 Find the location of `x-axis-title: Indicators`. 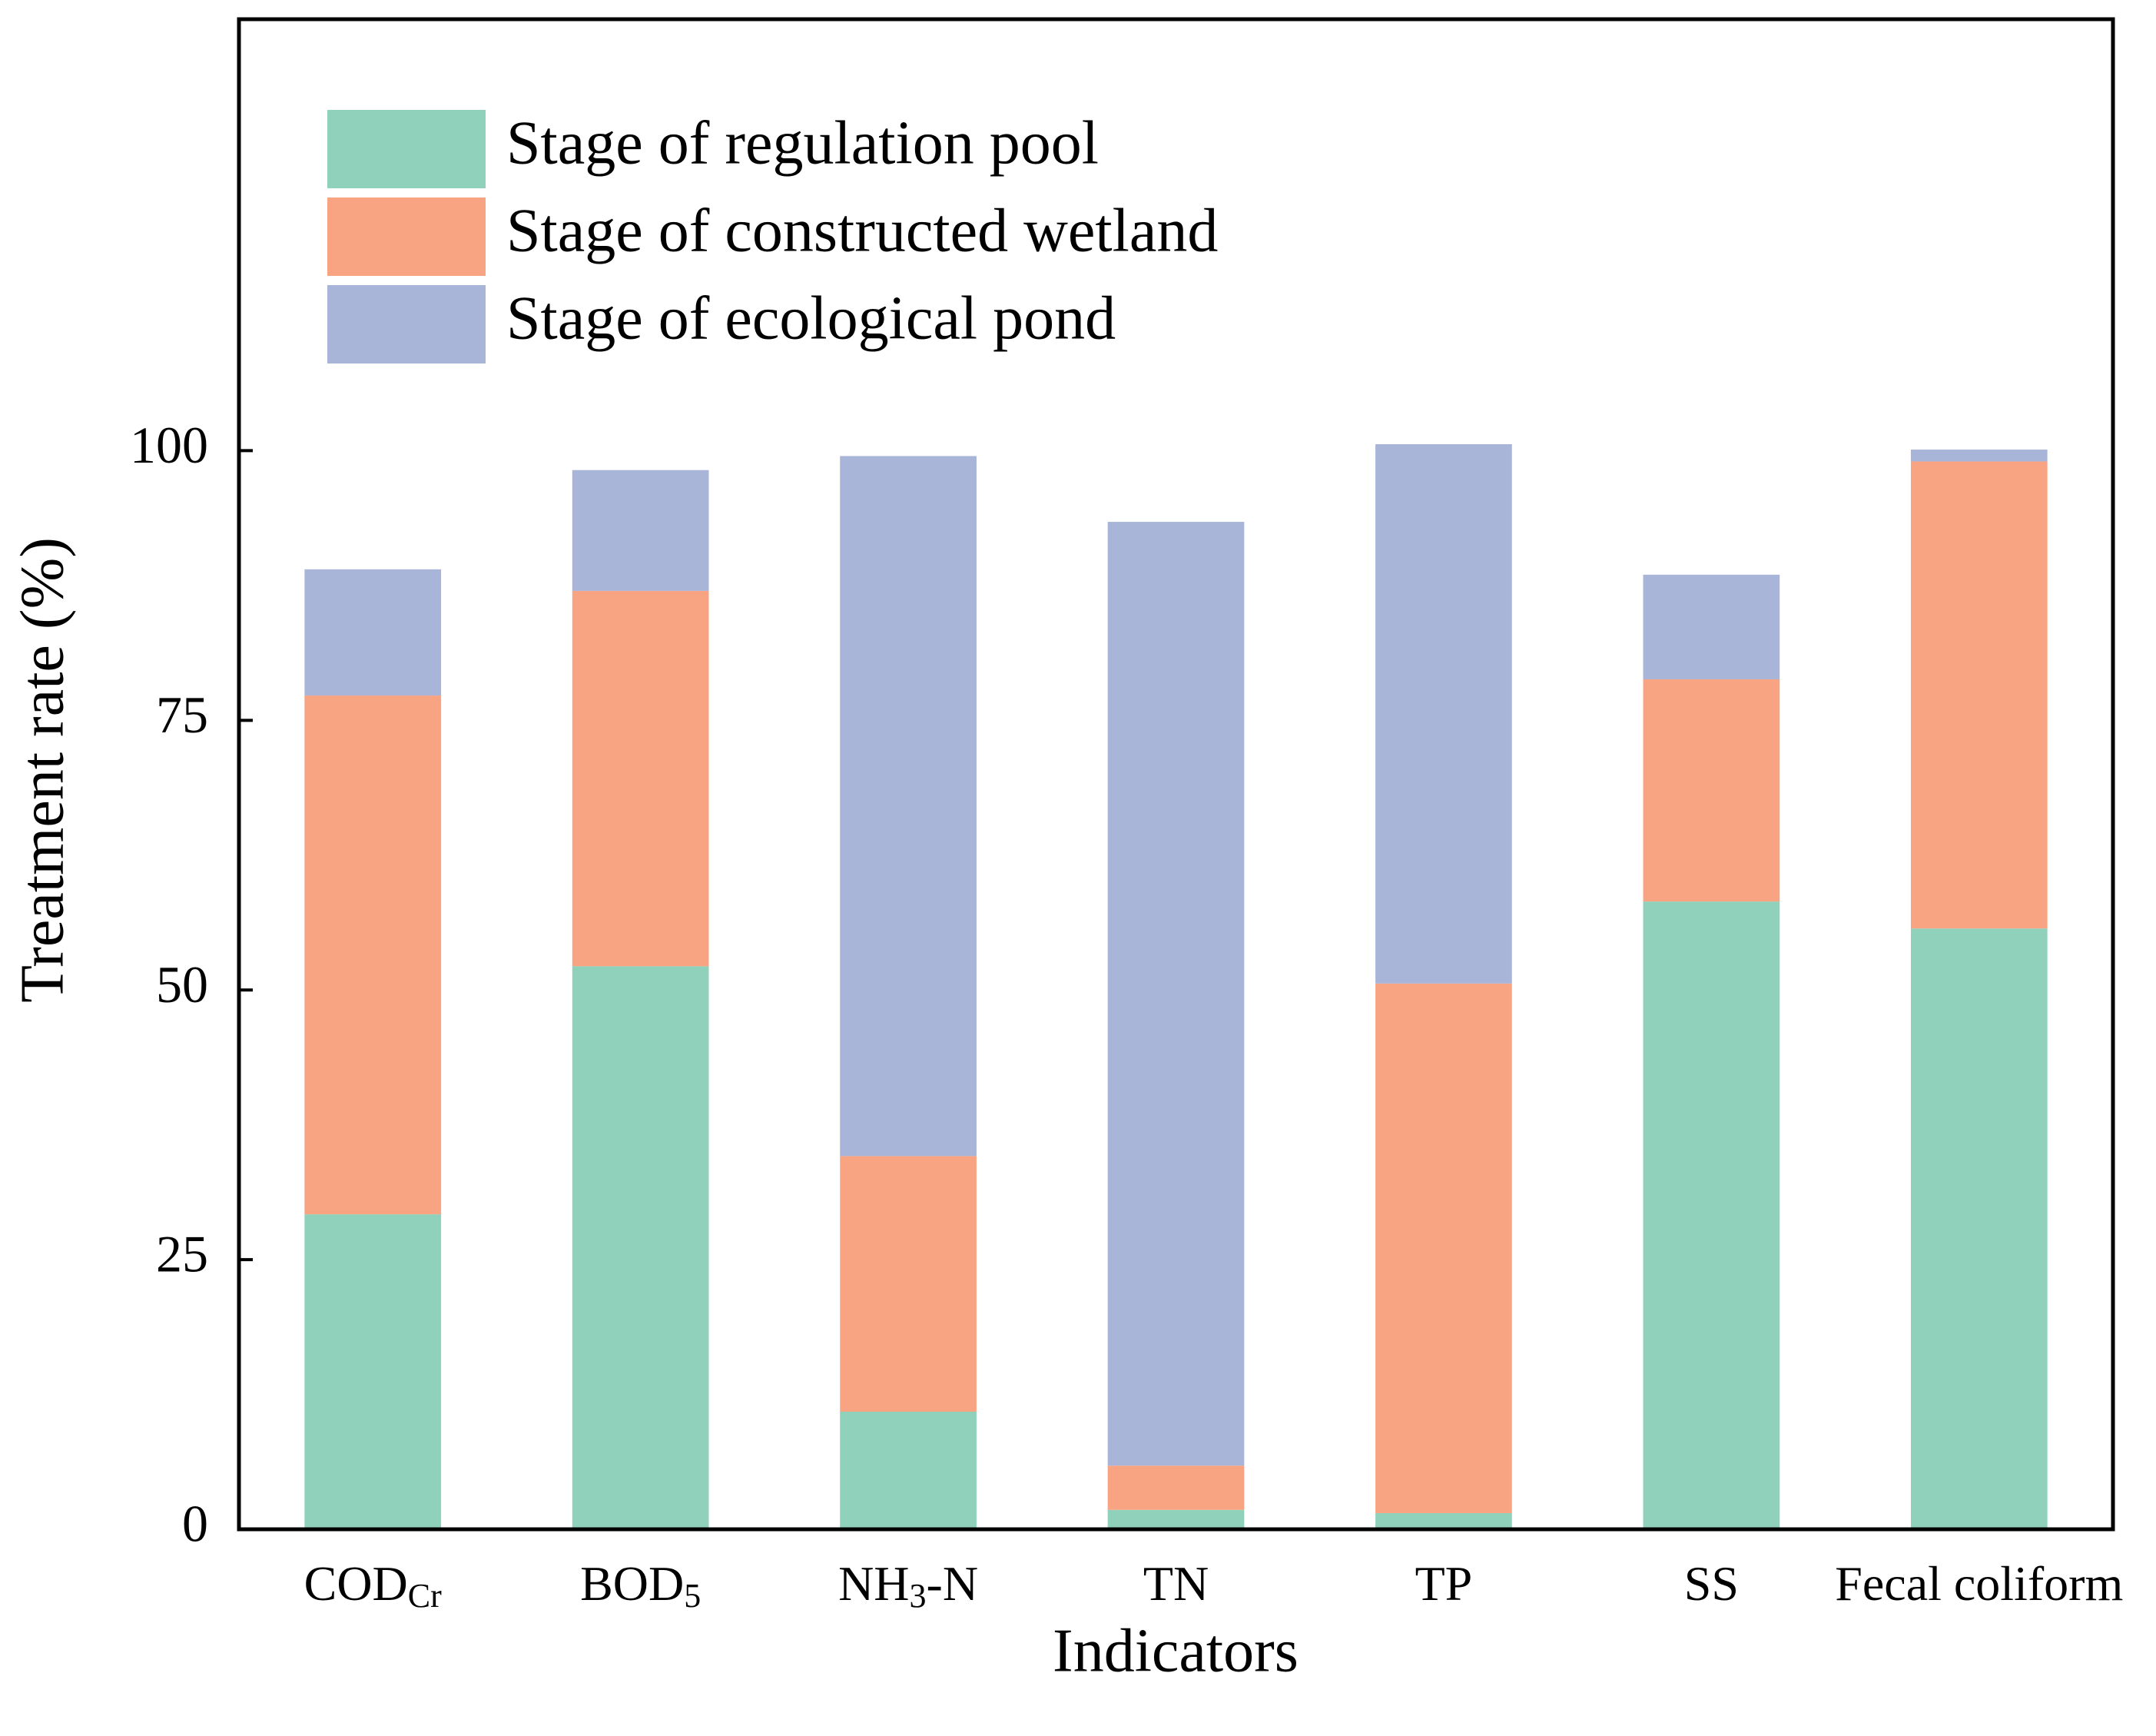

x-axis-title: Indicators is located at coordinates (1176, 1651).